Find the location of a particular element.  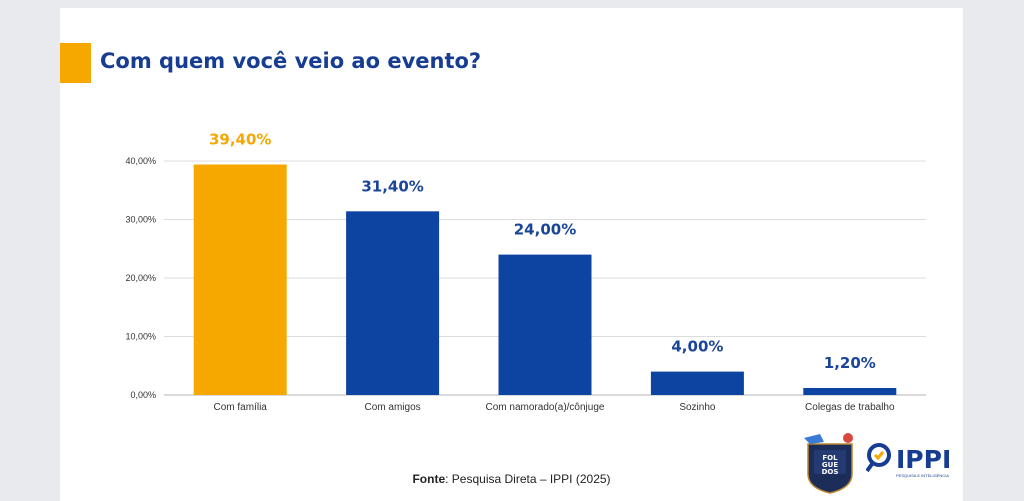

x-tick-label: Sozinho is located at coordinates (697, 407).